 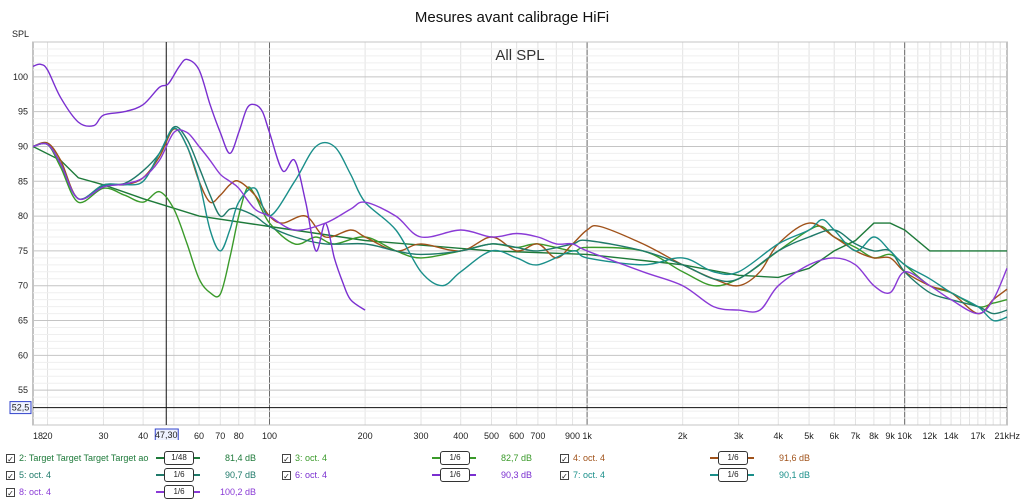 What do you see at coordinates (589, 458) in the screenshot?
I see `legend-label-s4: 4: oct. 4` at bounding box center [589, 458].